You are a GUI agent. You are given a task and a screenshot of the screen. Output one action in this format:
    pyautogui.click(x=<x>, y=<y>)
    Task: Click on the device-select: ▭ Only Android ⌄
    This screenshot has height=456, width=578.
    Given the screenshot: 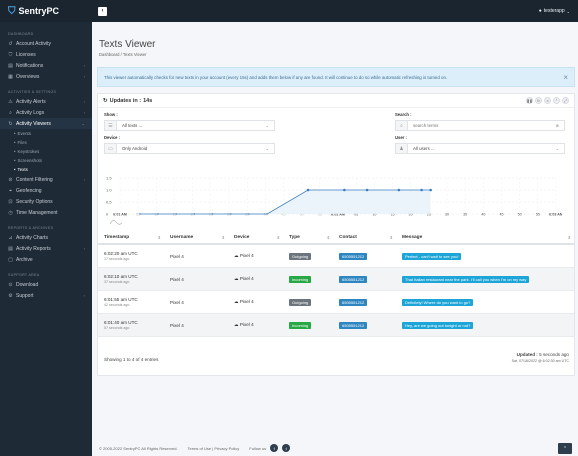 What is the action you would take?
    pyautogui.click(x=189, y=148)
    